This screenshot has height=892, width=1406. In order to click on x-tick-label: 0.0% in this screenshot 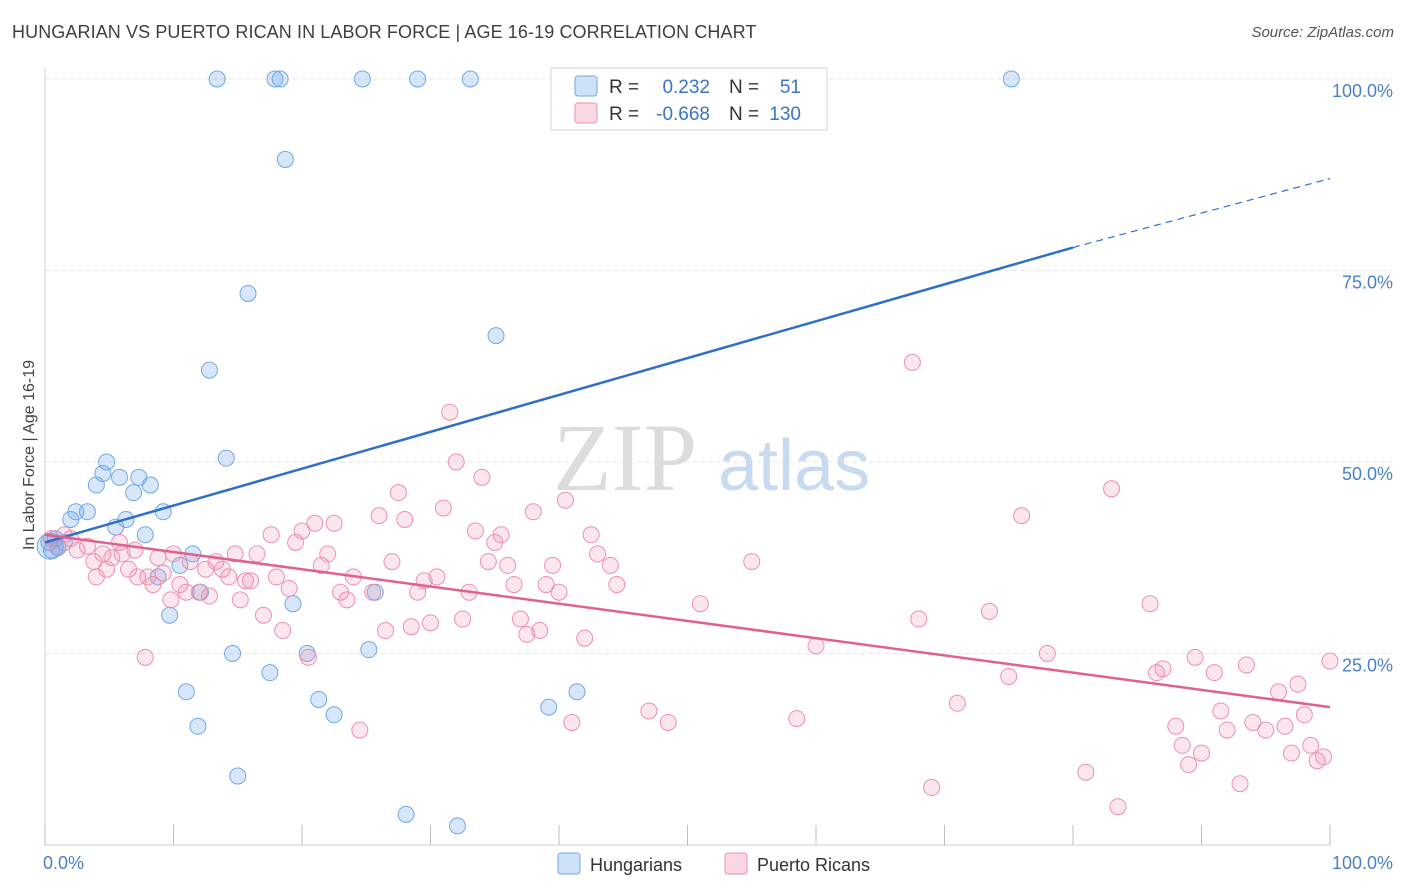, I will do `click(63, 863)`.